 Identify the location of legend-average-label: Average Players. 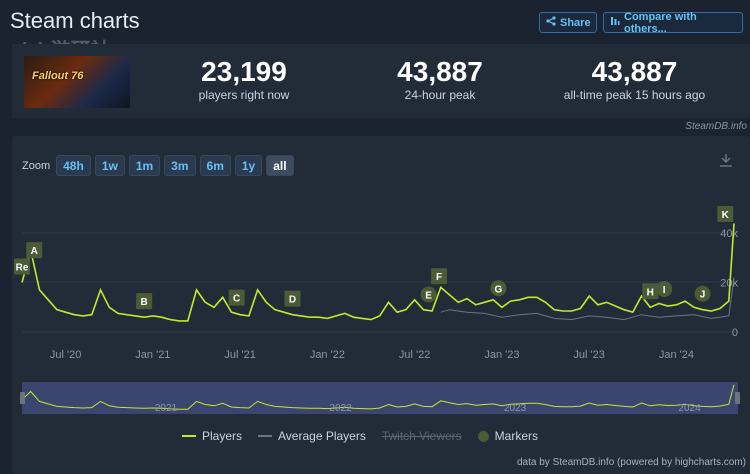
(322, 436).